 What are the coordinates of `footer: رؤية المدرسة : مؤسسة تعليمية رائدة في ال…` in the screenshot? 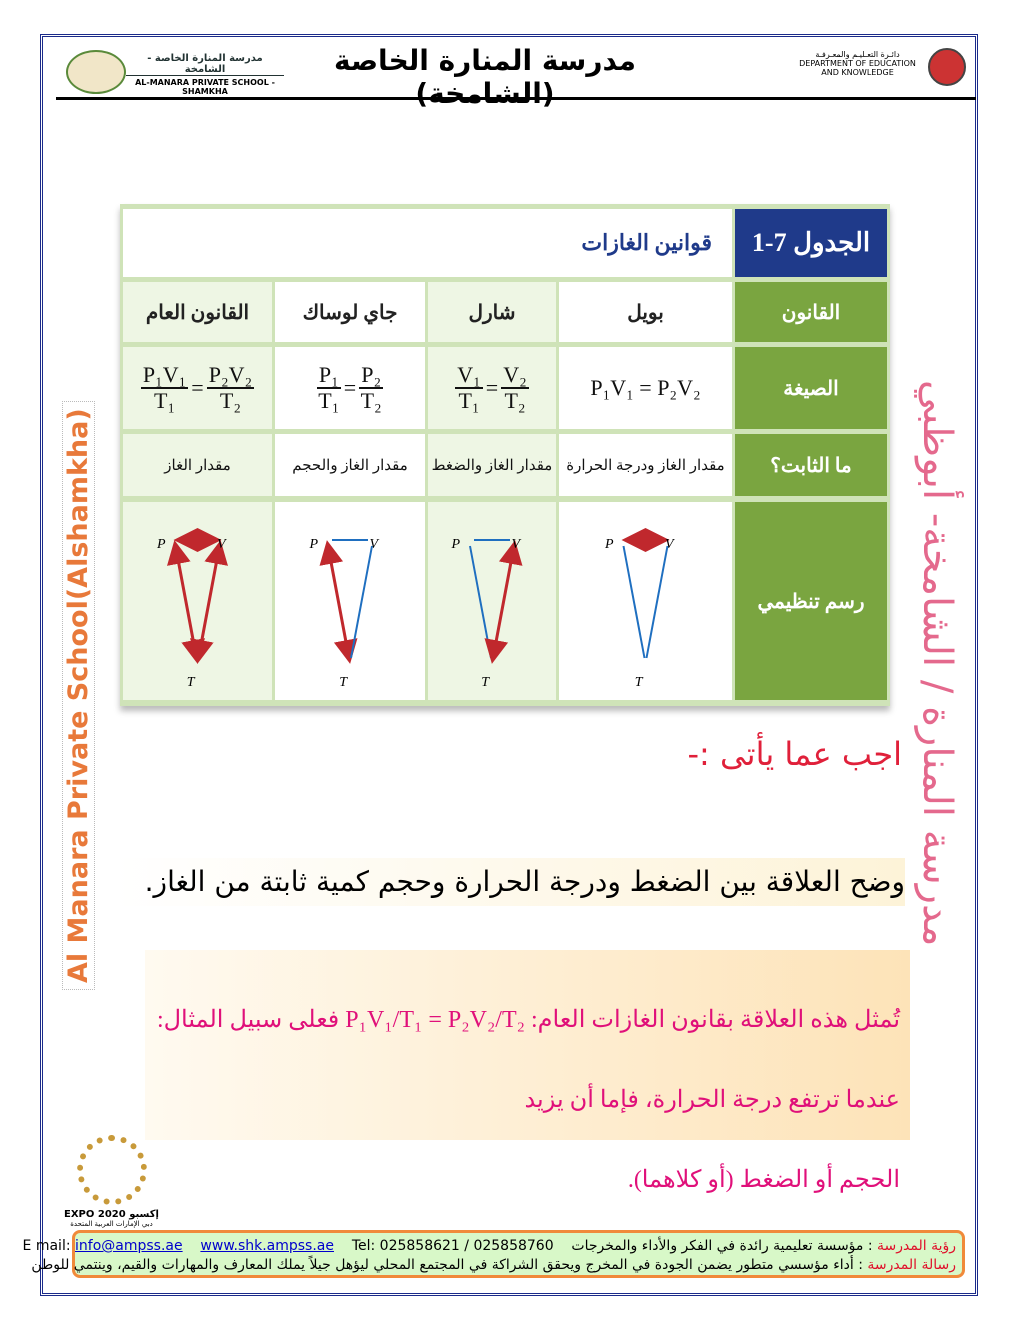 It's located at (494, 1254).